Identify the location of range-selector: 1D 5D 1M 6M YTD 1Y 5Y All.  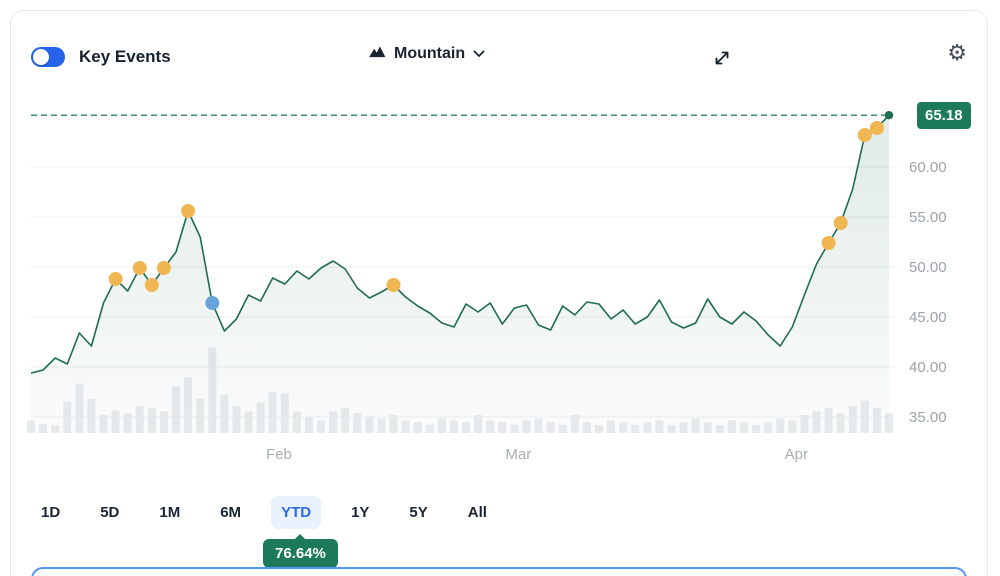
(264, 512).